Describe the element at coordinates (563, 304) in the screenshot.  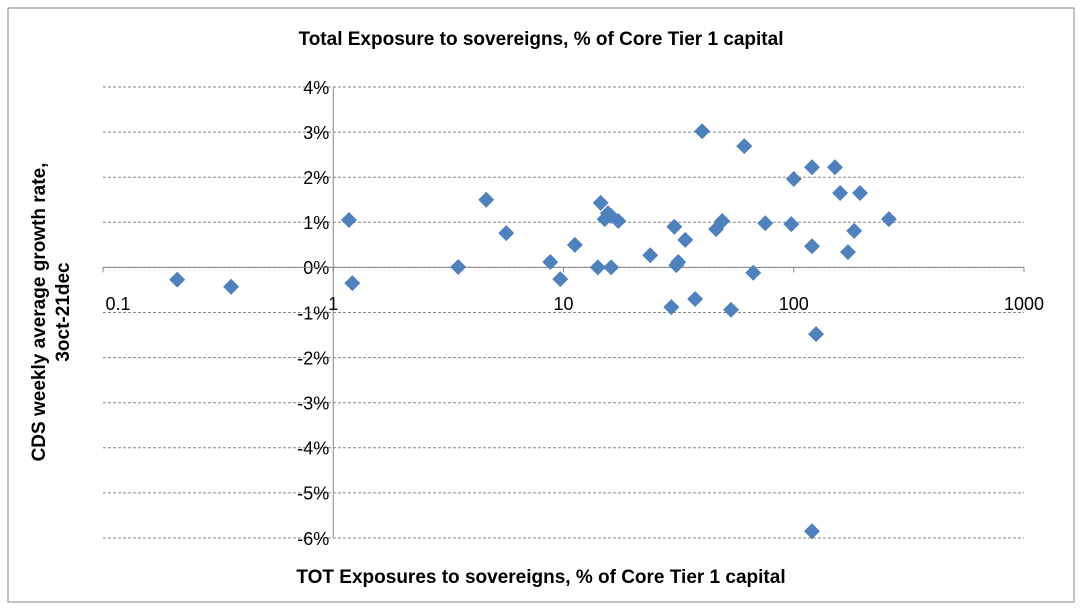
I see `x-tick-label: 10` at that location.